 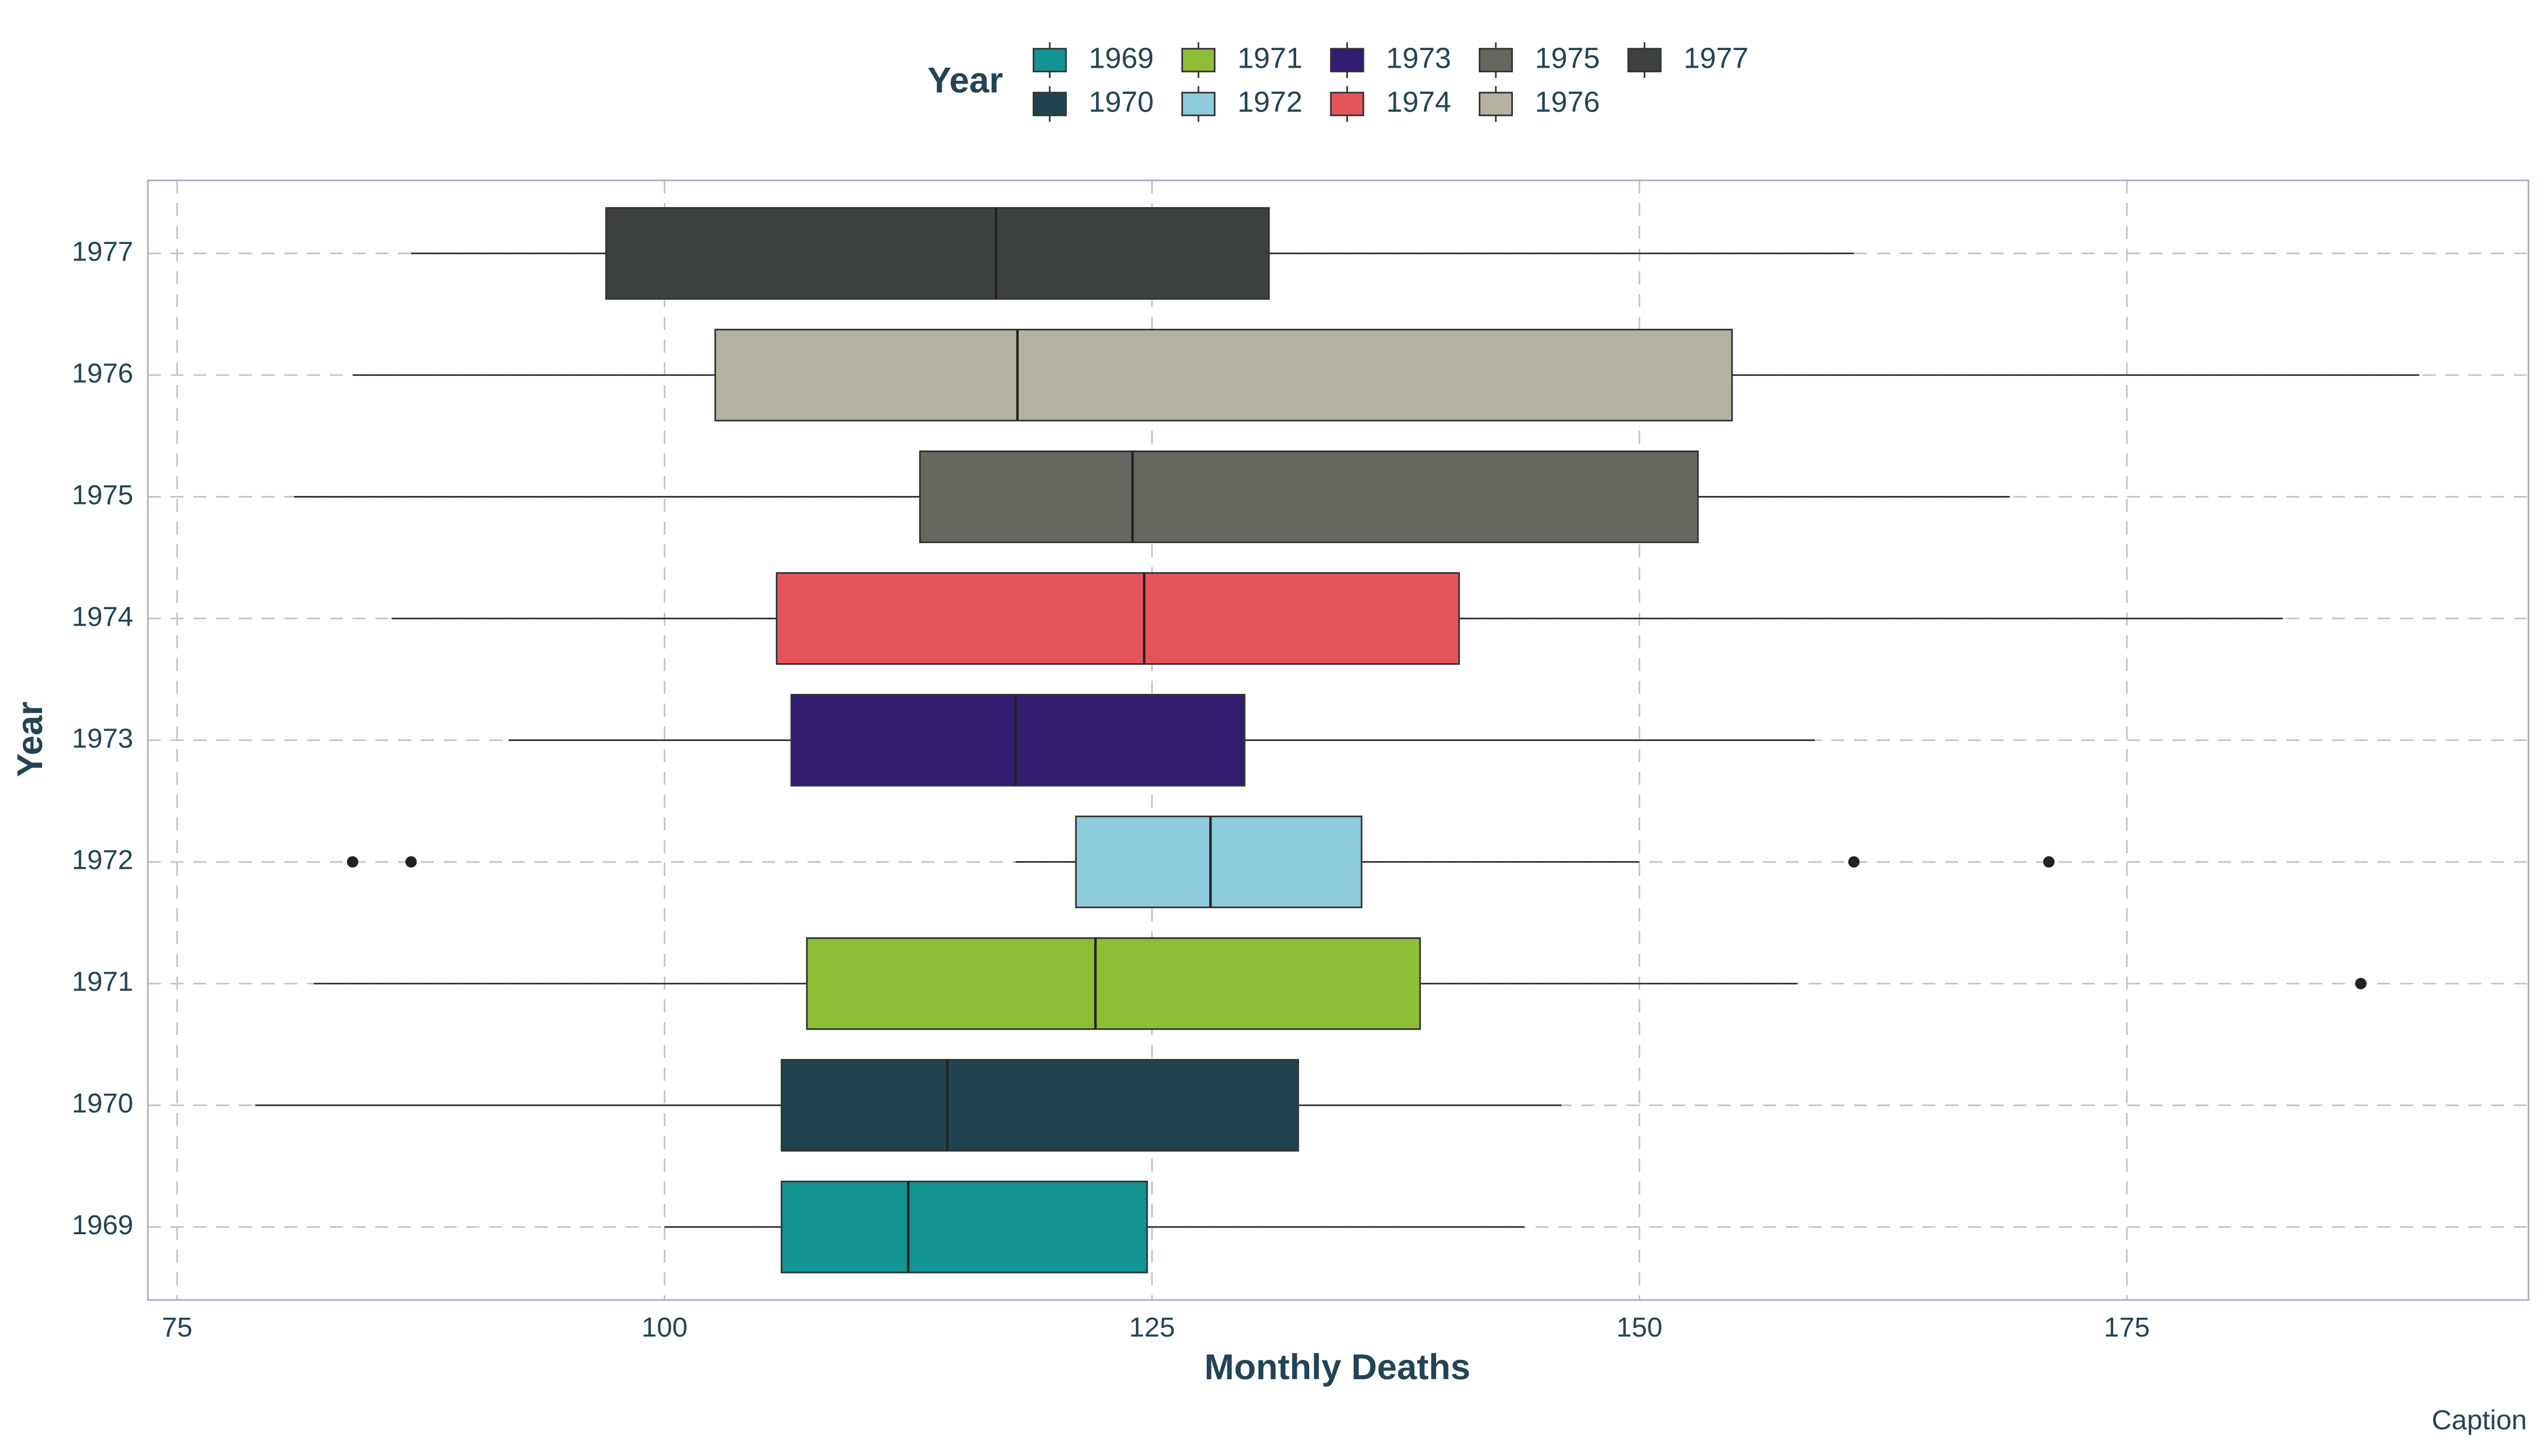 I want to click on y-tick-label: 1972, so click(x=102, y=860).